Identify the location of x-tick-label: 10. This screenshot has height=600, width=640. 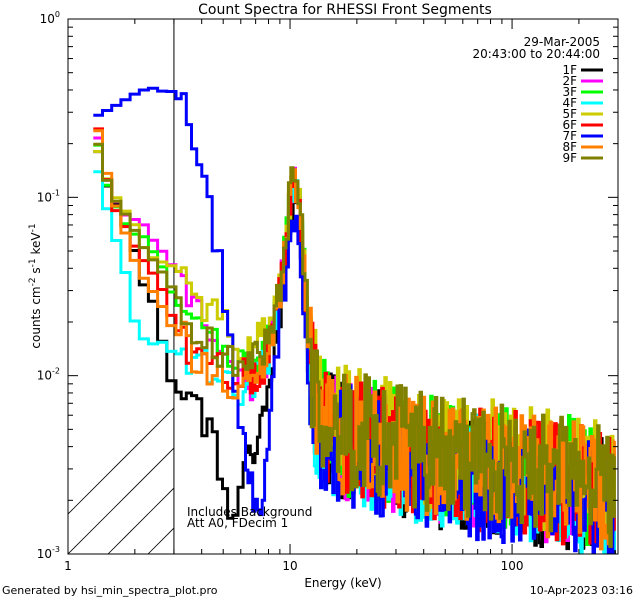
(289, 566).